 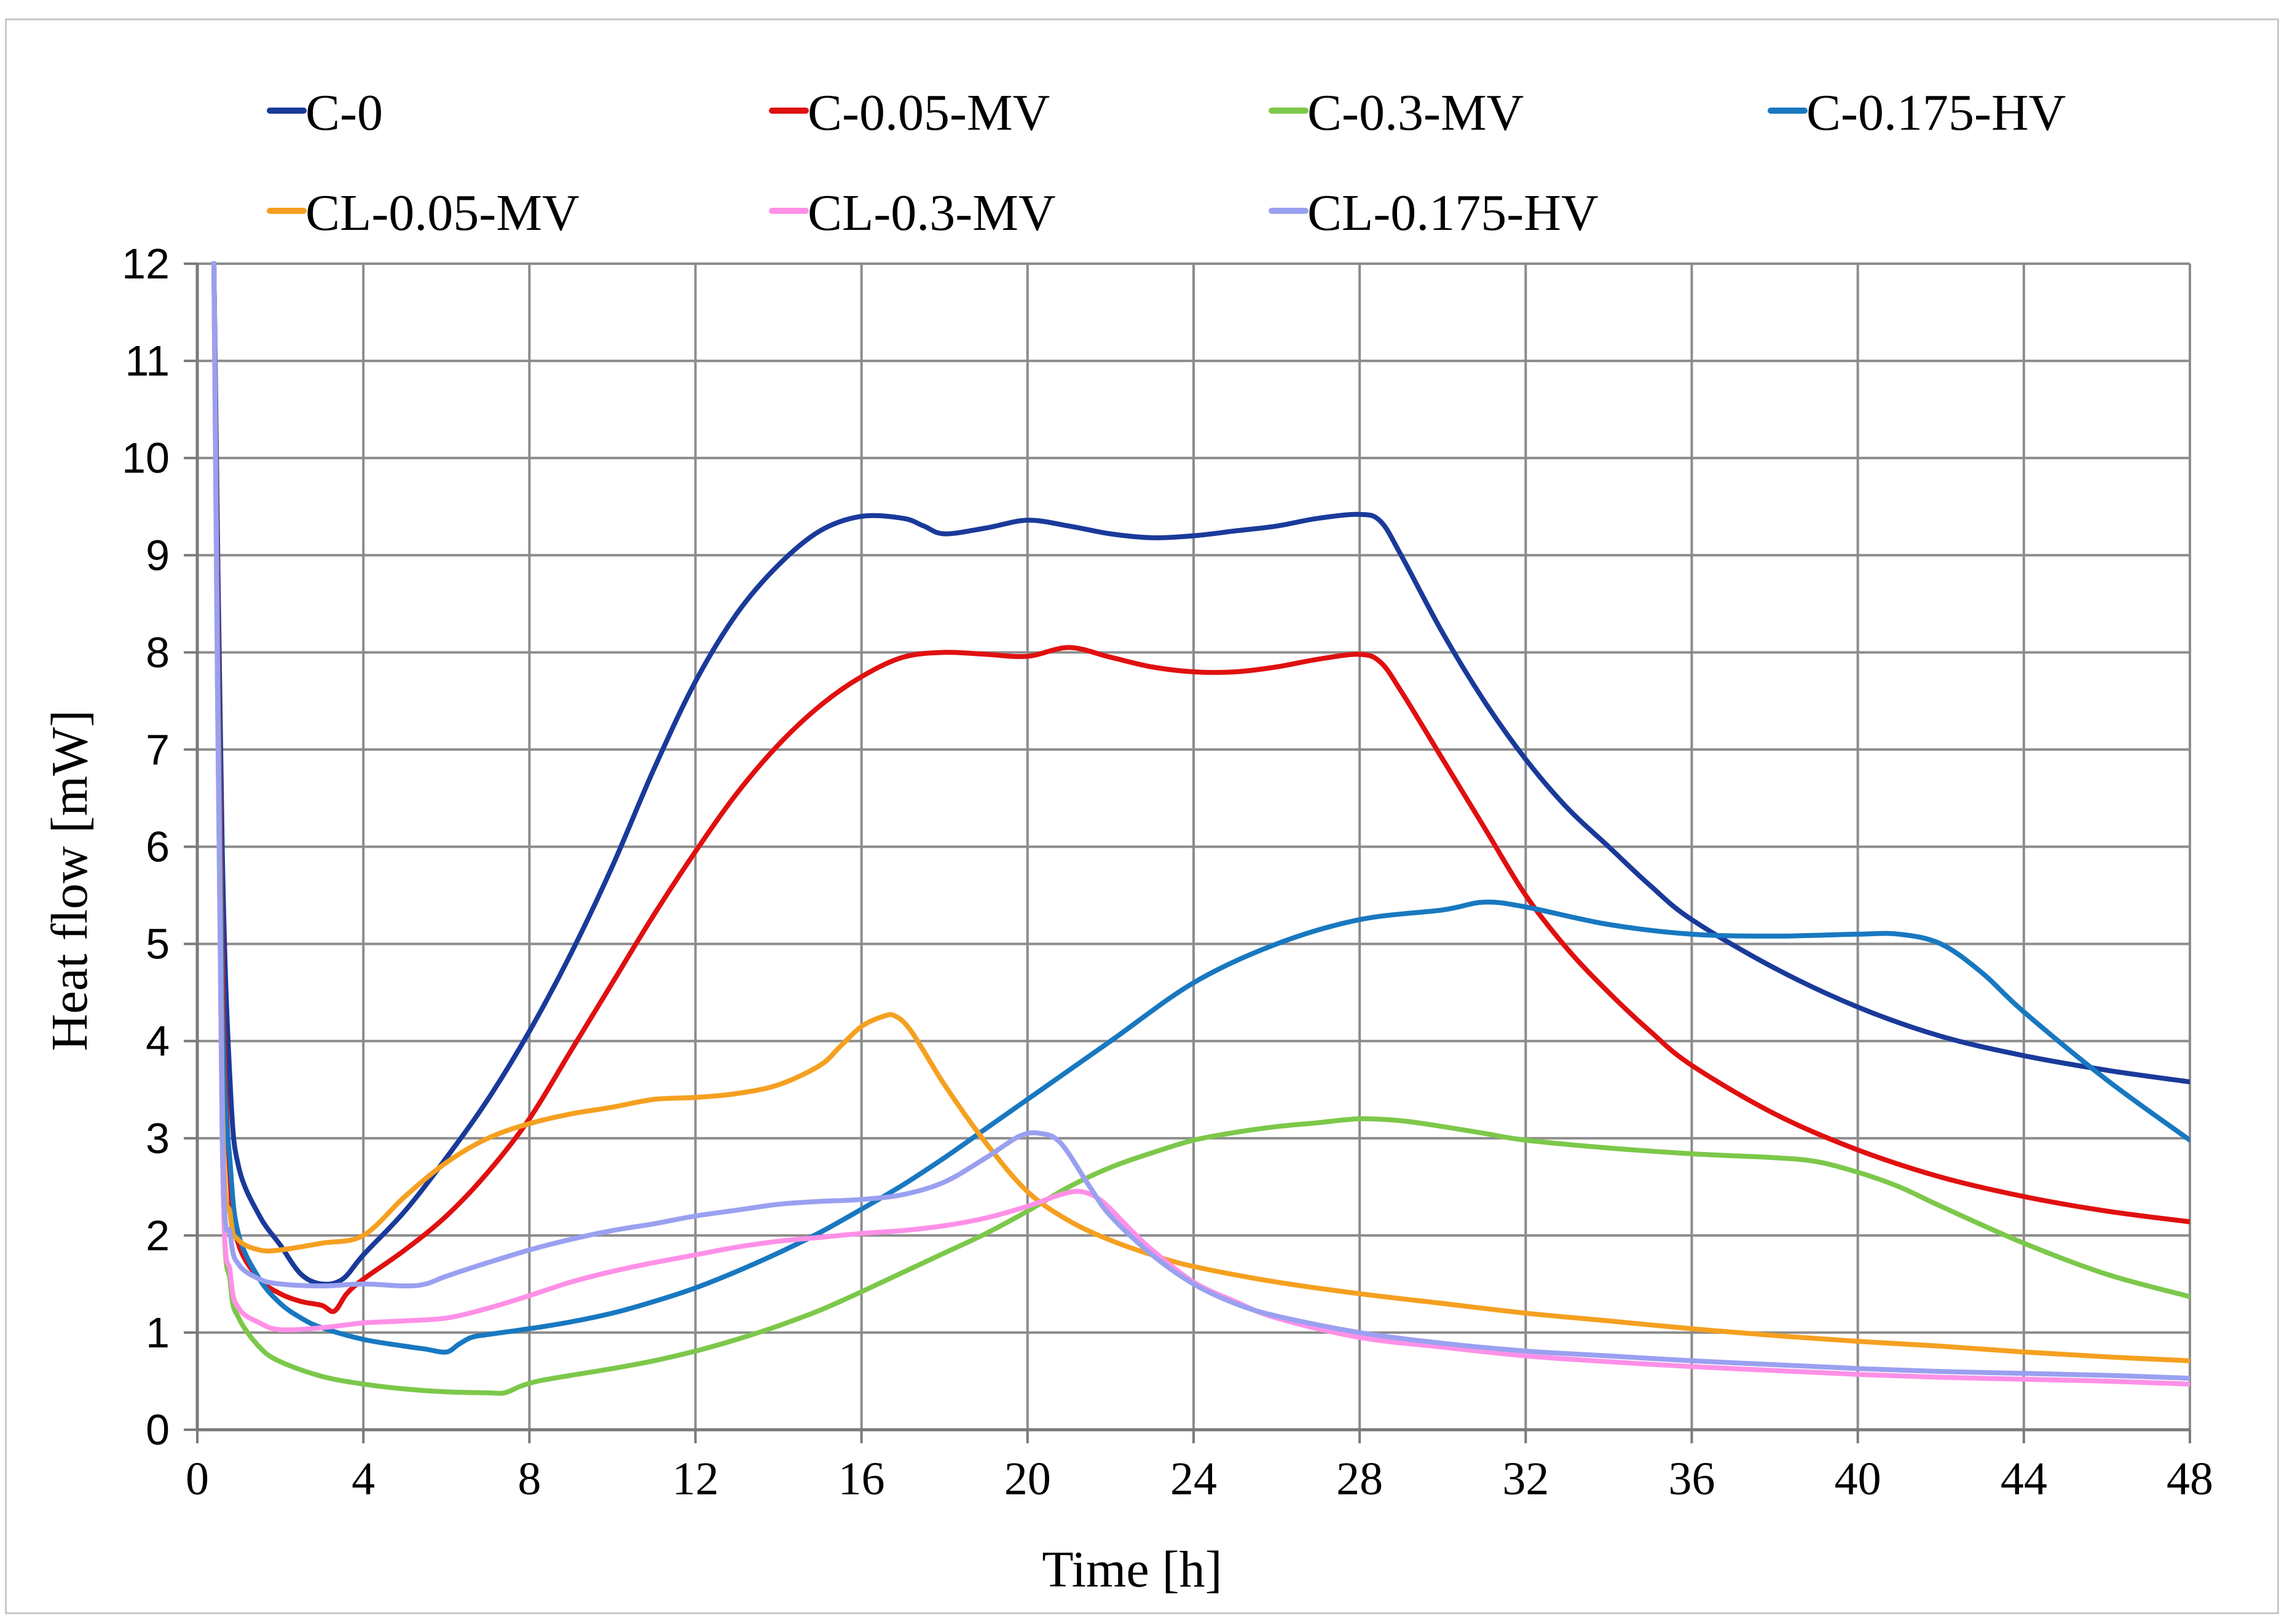 I want to click on x-axis-ticks: 0 4 8 12 16 20 24 28 32 36 40 44 48, so click(x=1200, y=1467).